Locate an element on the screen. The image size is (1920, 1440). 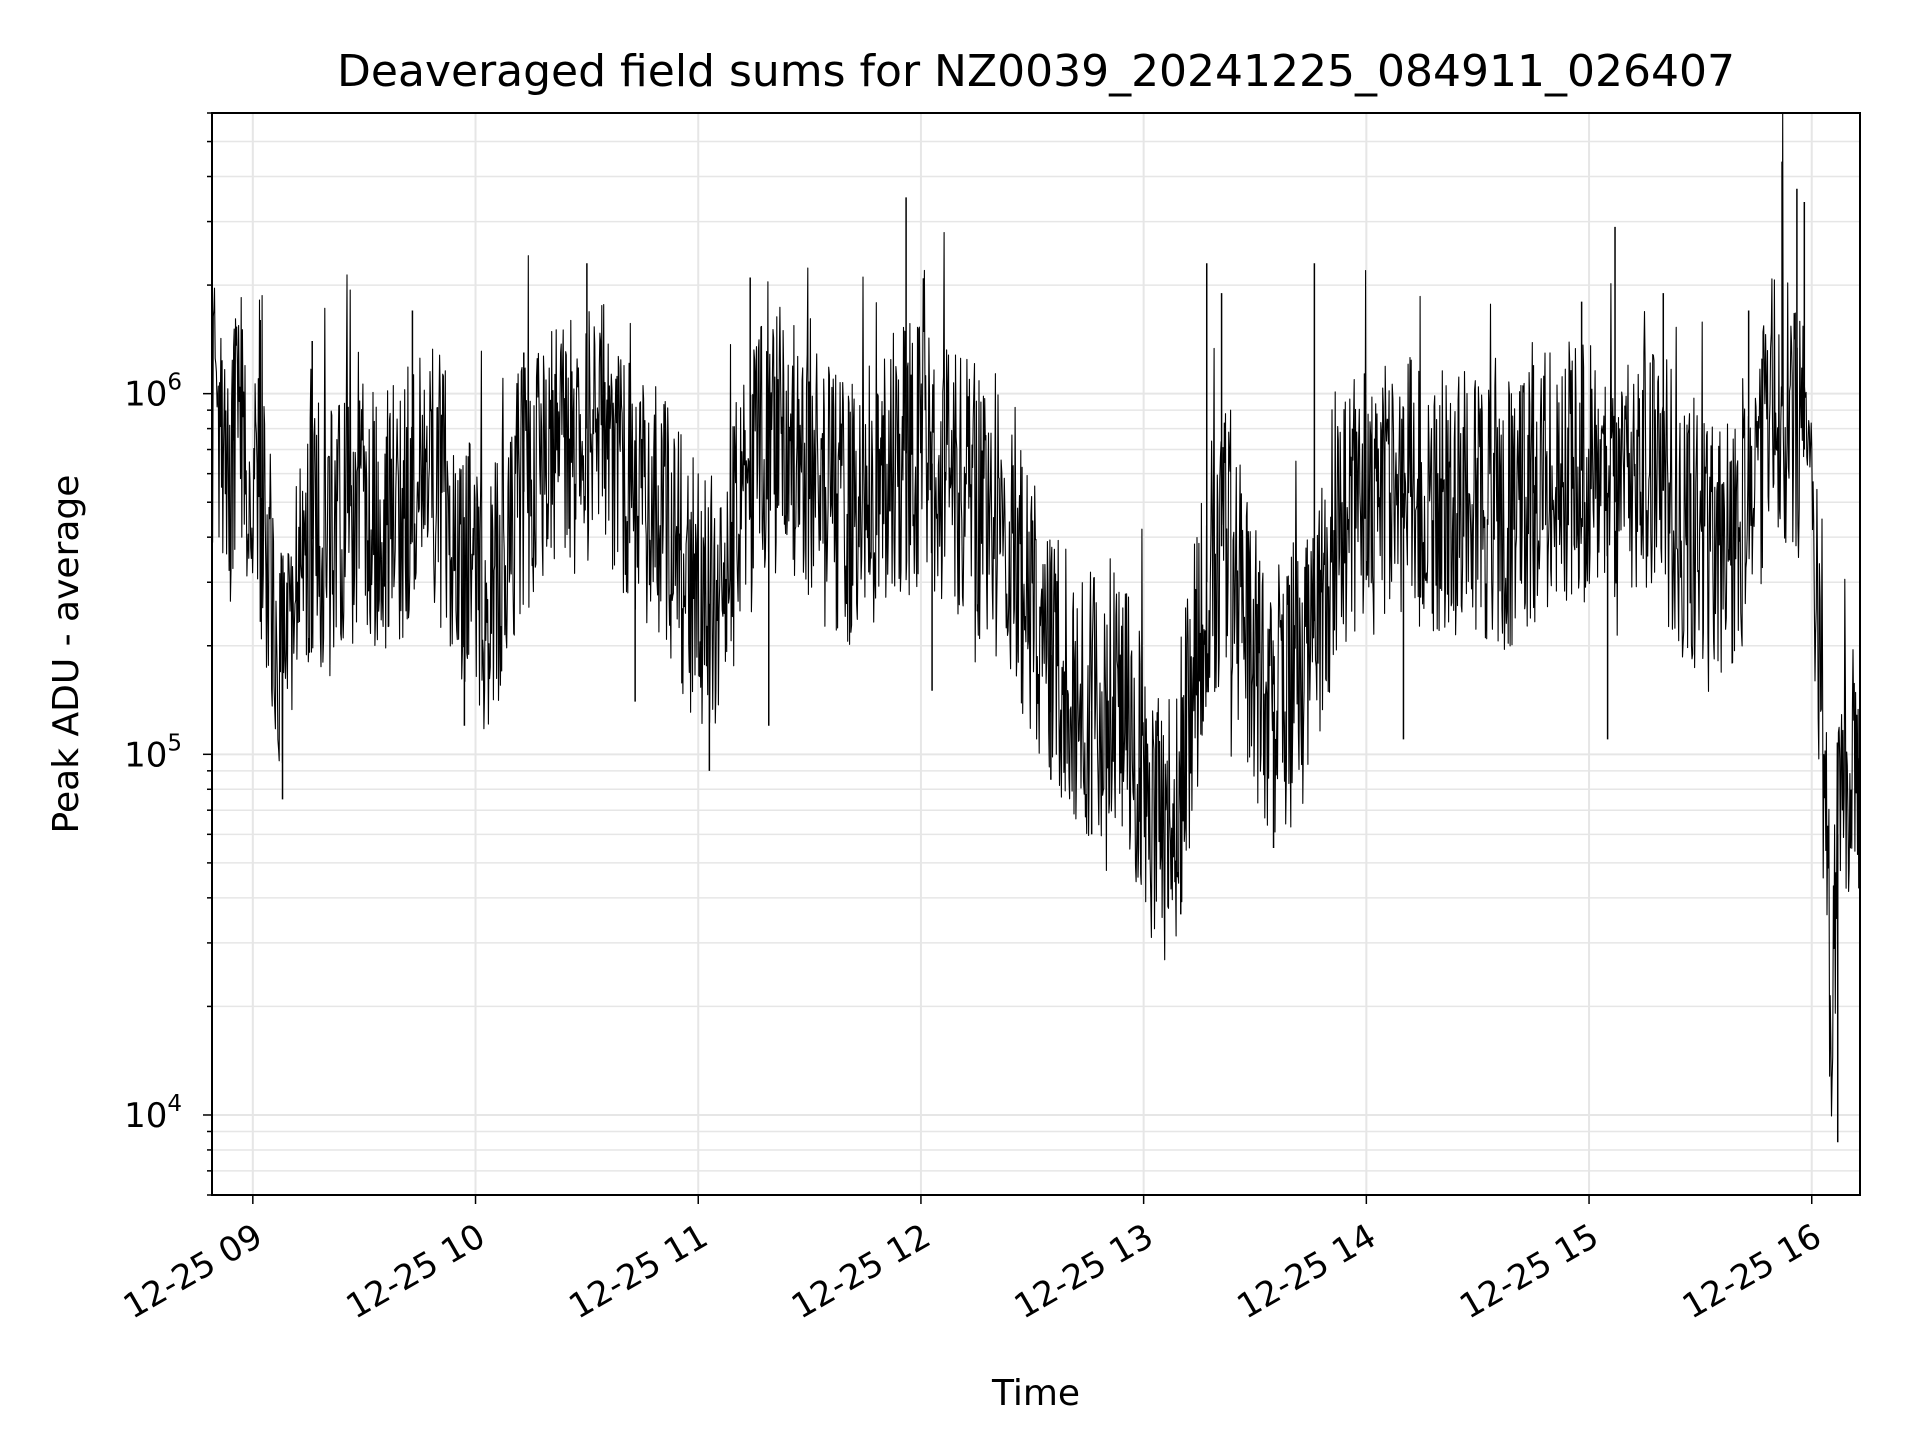
y-tick-label: 10⁵ is located at coordinates (153, 752).